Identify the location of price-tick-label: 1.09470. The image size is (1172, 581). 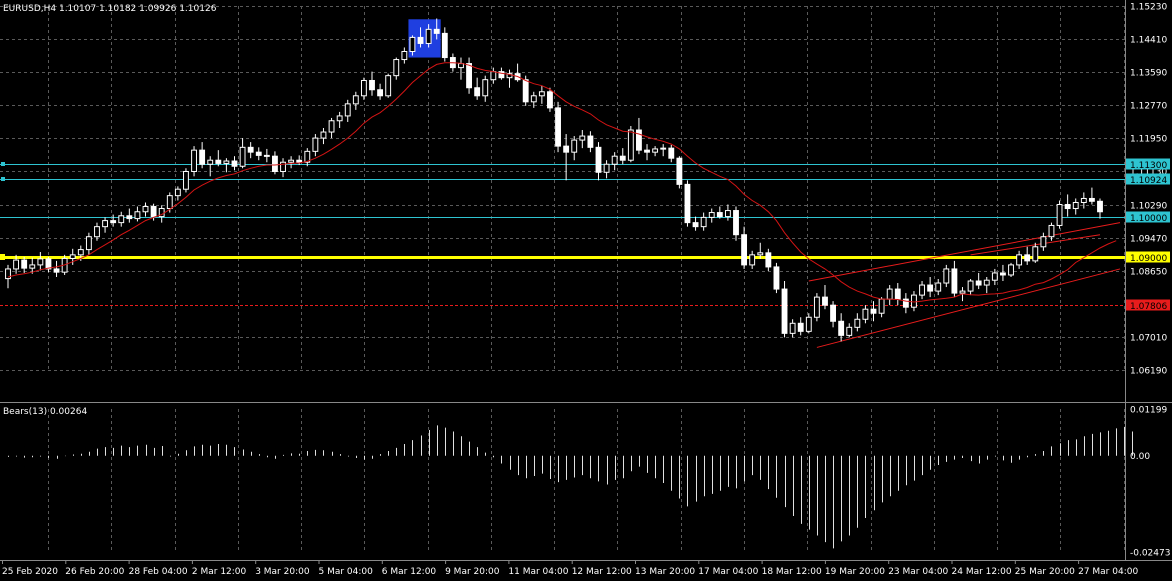
(1148, 239).